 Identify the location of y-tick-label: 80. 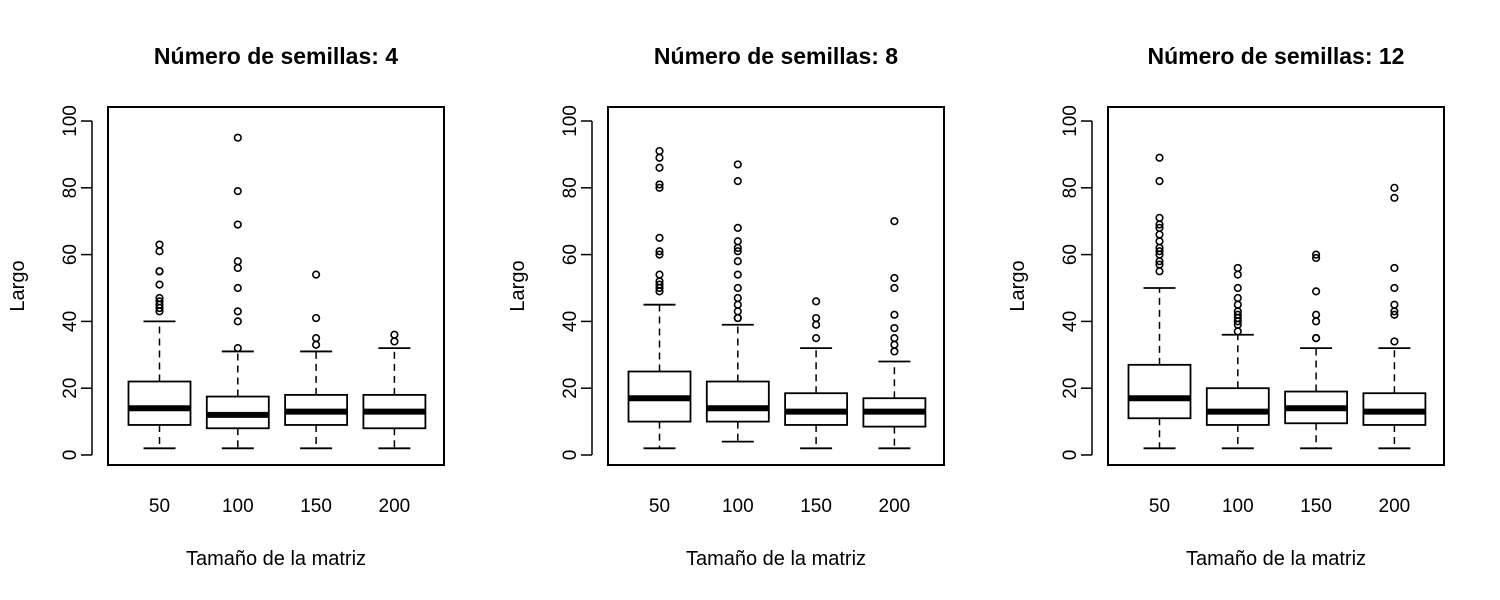
(570, 187).